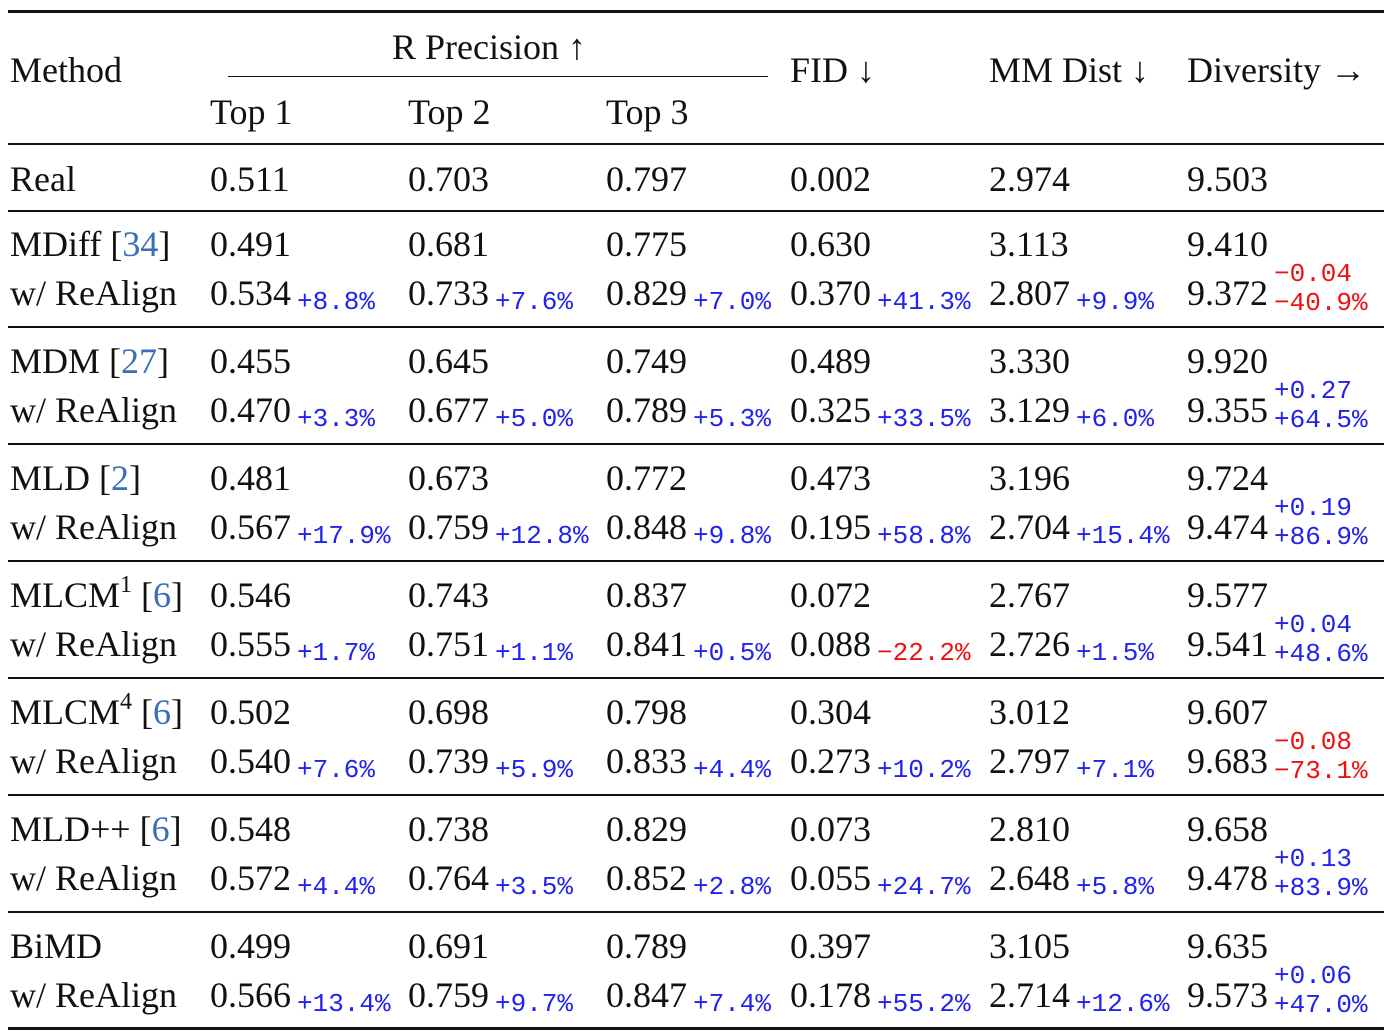 This screenshot has width=1394, height=1036. I want to click on realign-fid-delta: −22.2%, so click(924, 653).